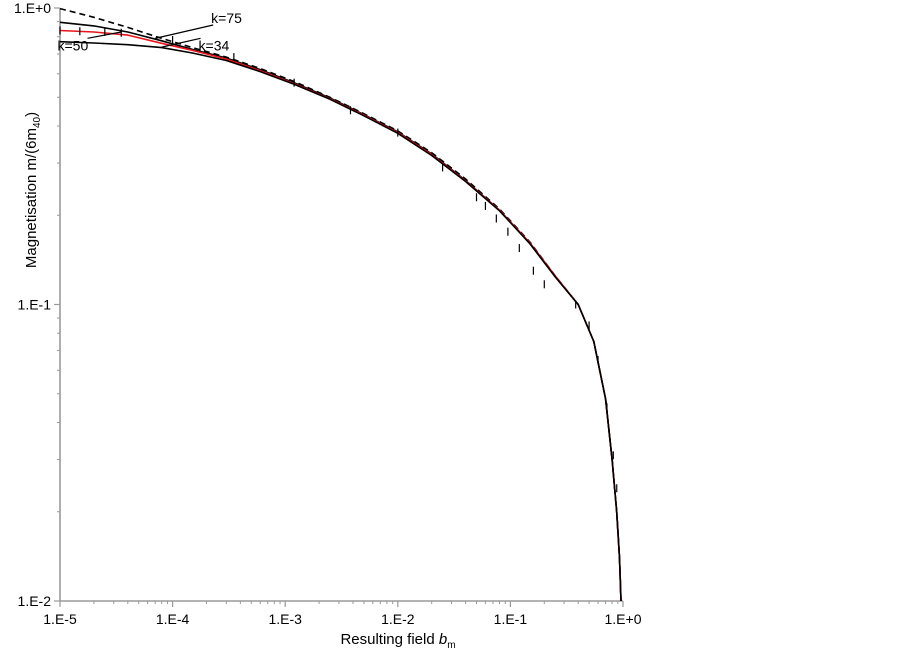 This screenshot has height=653, width=903. I want to click on annotation-label: k=75, so click(226, 18).